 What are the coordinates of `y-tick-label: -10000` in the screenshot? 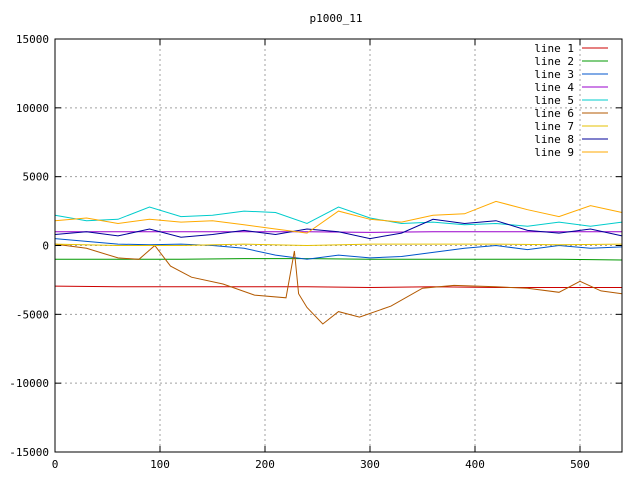 It's located at (29, 383).